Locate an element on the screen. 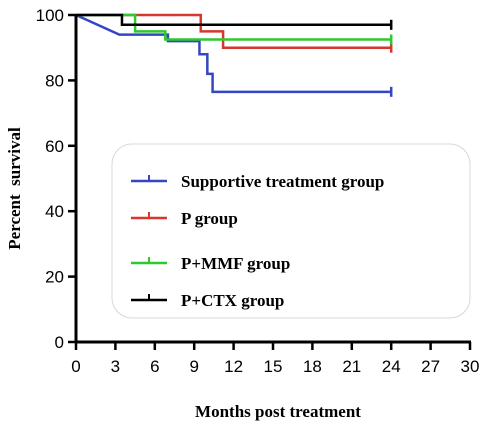  legend-label-p-mmf: P+MMF group is located at coordinates (235, 263).